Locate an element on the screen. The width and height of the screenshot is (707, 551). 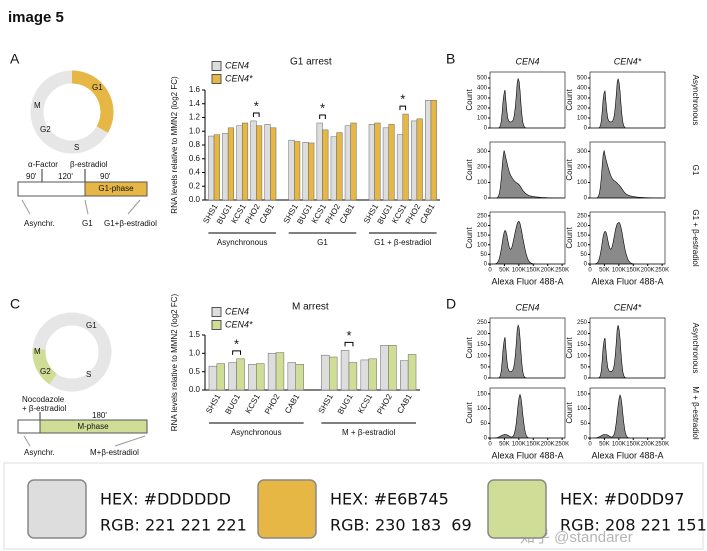
rgb-label: RGB: 208 221 151 is located at coordinates (633, 525).